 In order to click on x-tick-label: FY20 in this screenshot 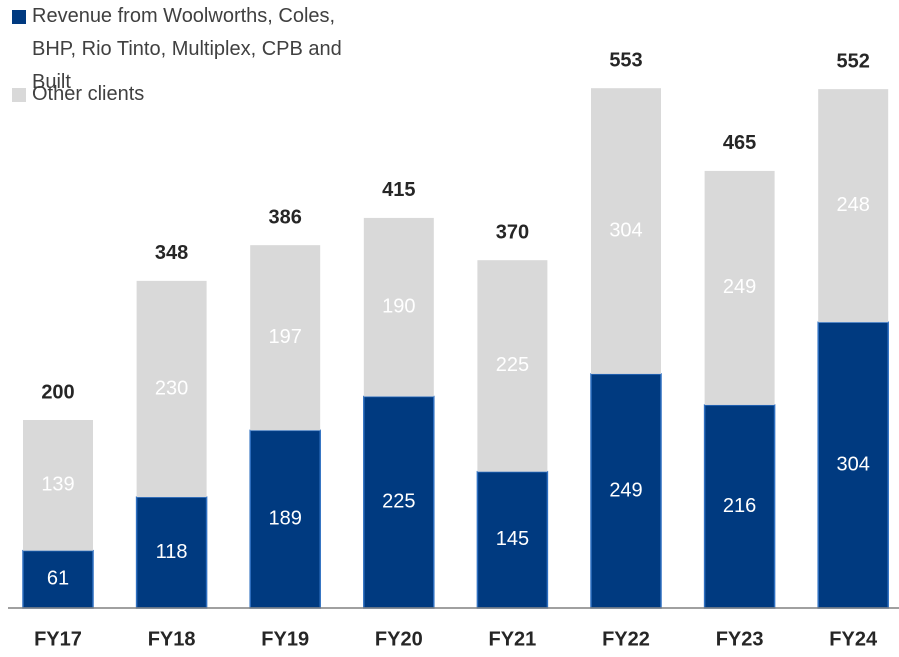, I will do `click(399, 639)`.